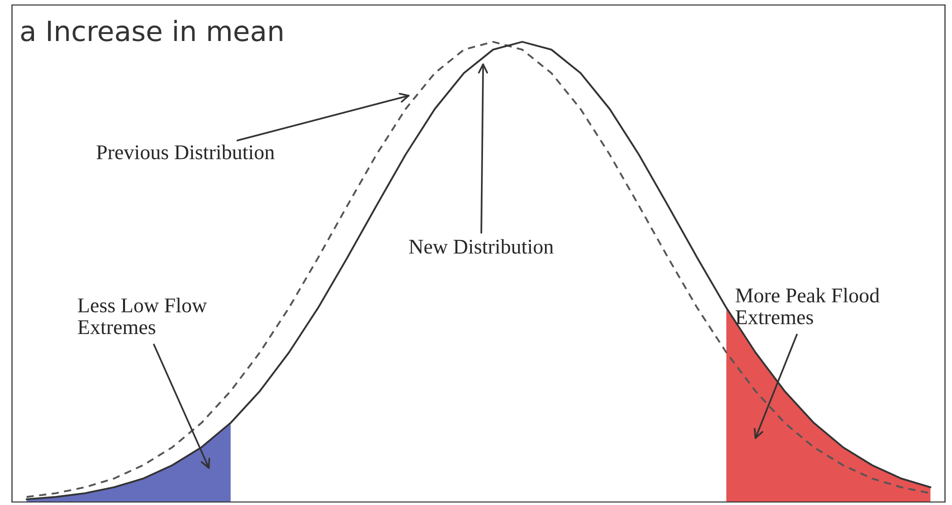 The image size is (952, 505). What do you see at coordinates (185, 152) in the screenshot?
I see `annotation: Previous Distribution` at bounding box center [185, 152].